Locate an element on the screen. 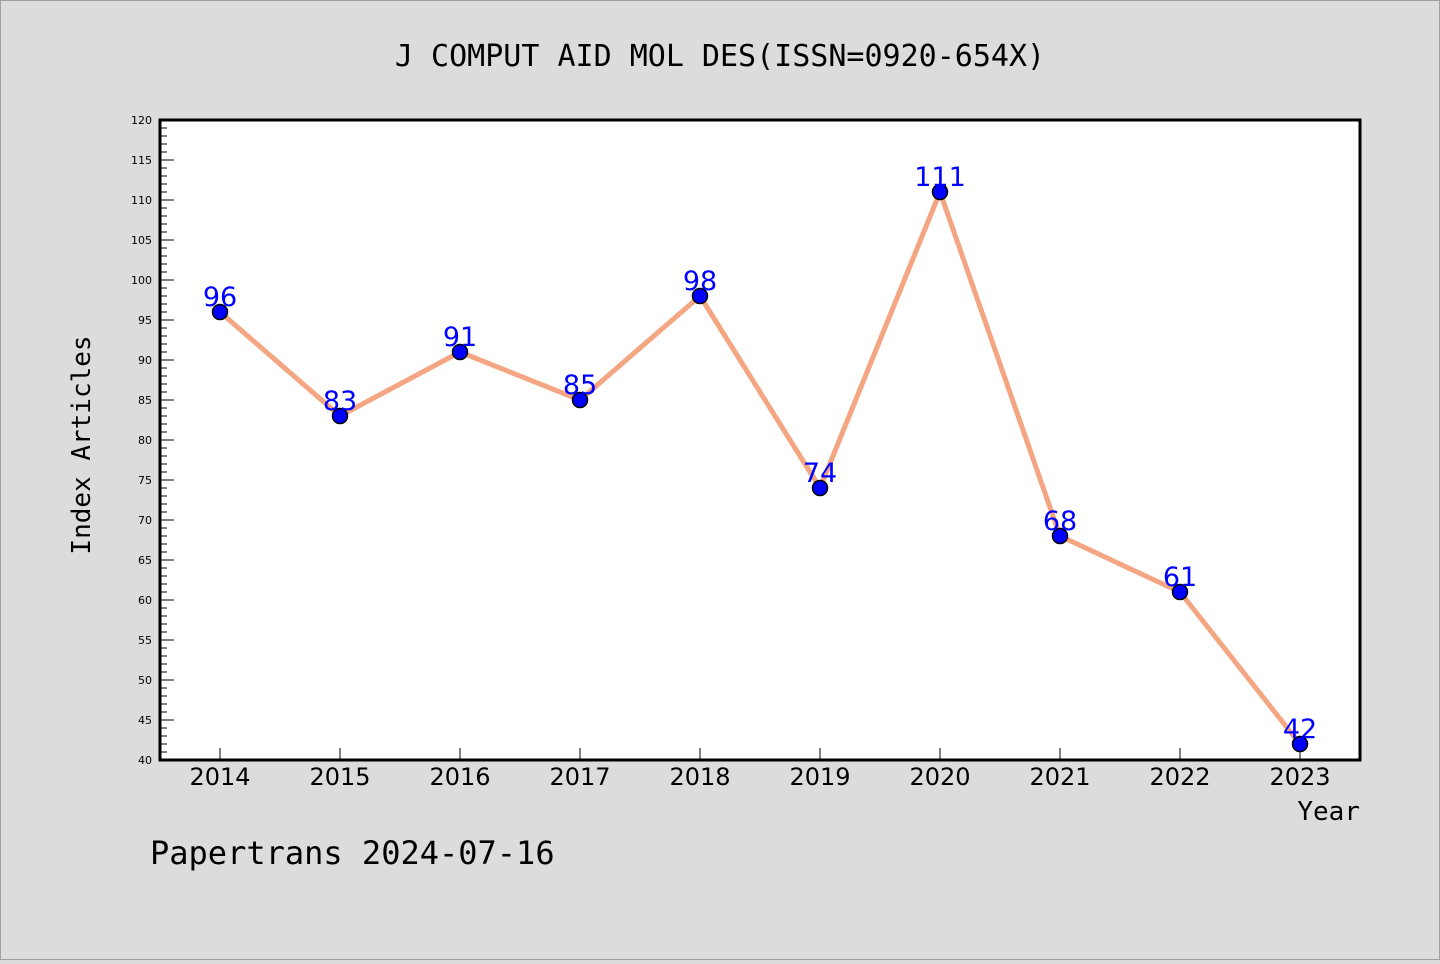 The width and height of the screenshot is (1440, 964). data-label: 61 is located at coordinates (1180, 577).